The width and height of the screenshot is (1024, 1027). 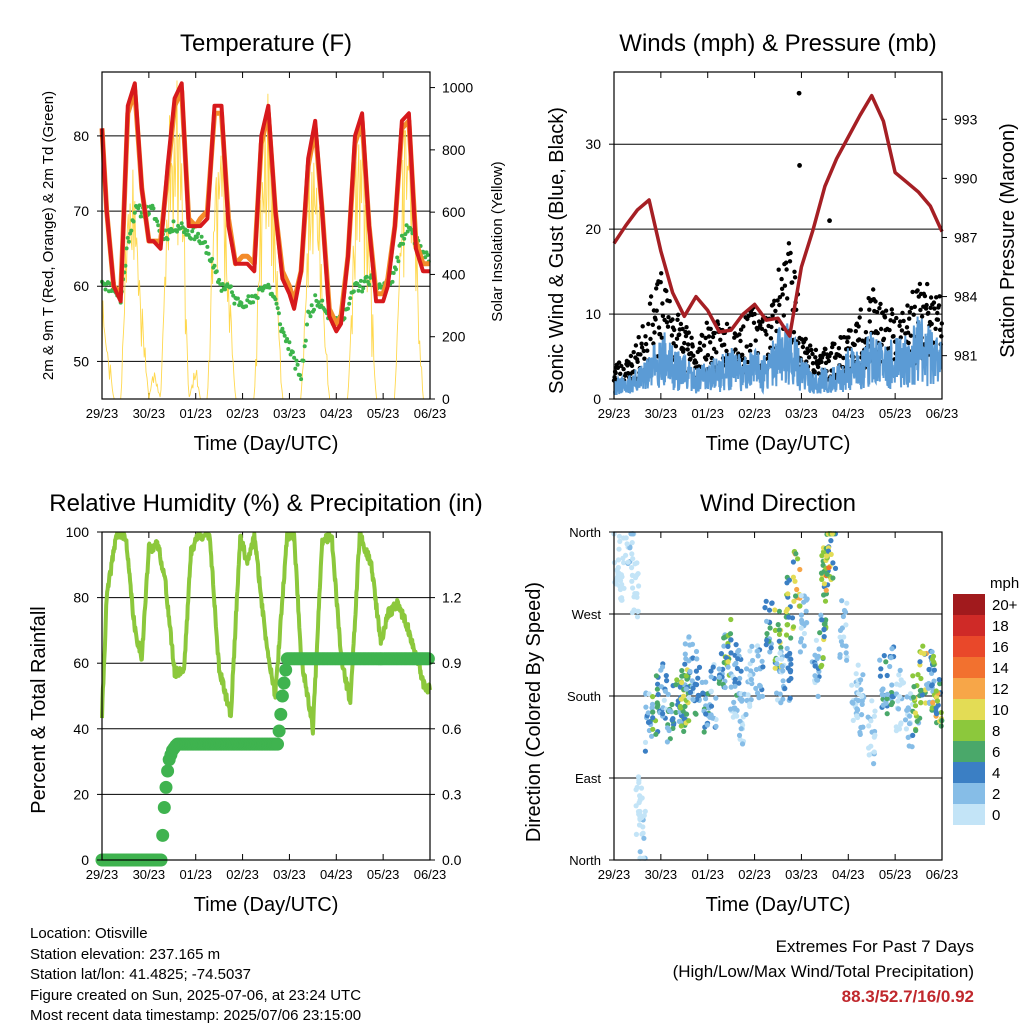 What do you see at coordinates (707, 413) in the screenshot?
I see `x-tick-label-2: 01/23` at bounding box center [707, 413].